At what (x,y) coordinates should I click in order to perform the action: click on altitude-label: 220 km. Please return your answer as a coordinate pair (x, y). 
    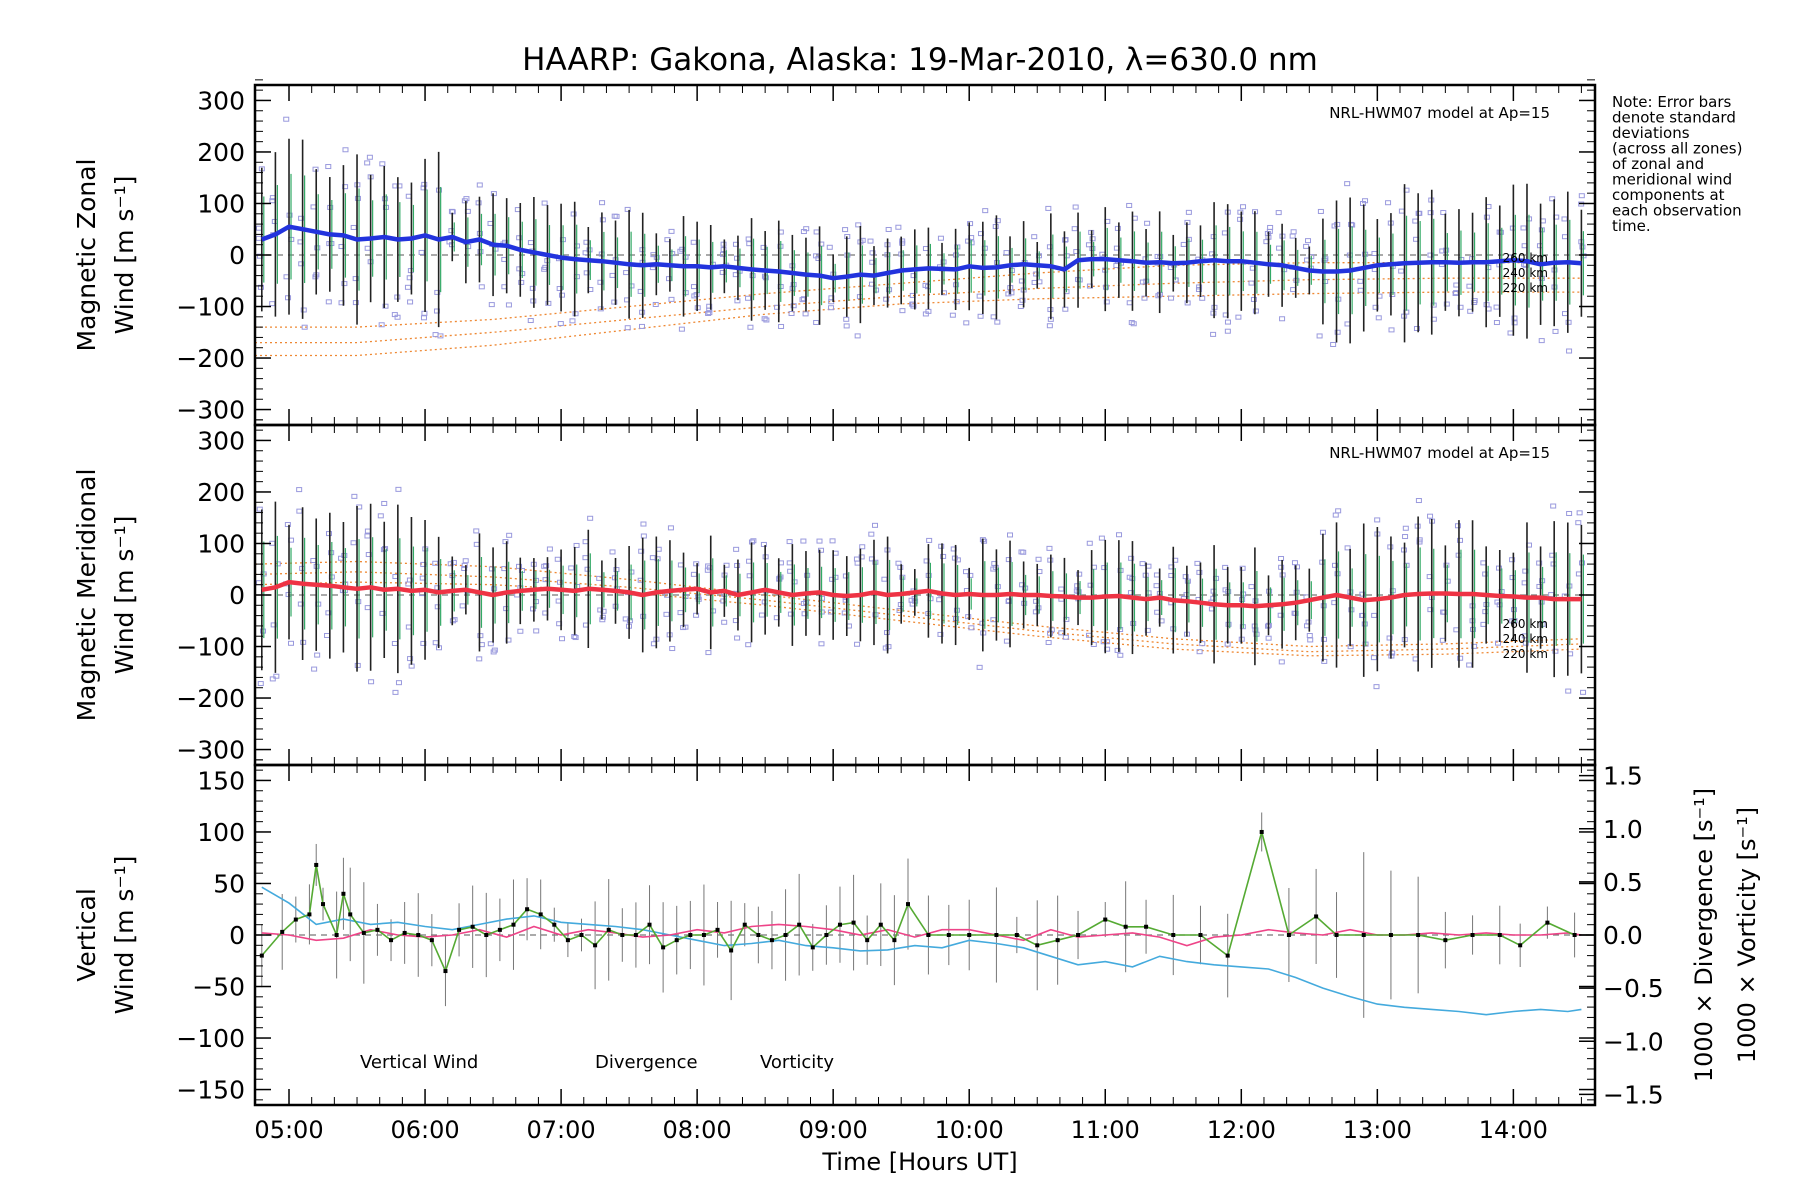
    Looking at the image, I should click on (1525, 654).